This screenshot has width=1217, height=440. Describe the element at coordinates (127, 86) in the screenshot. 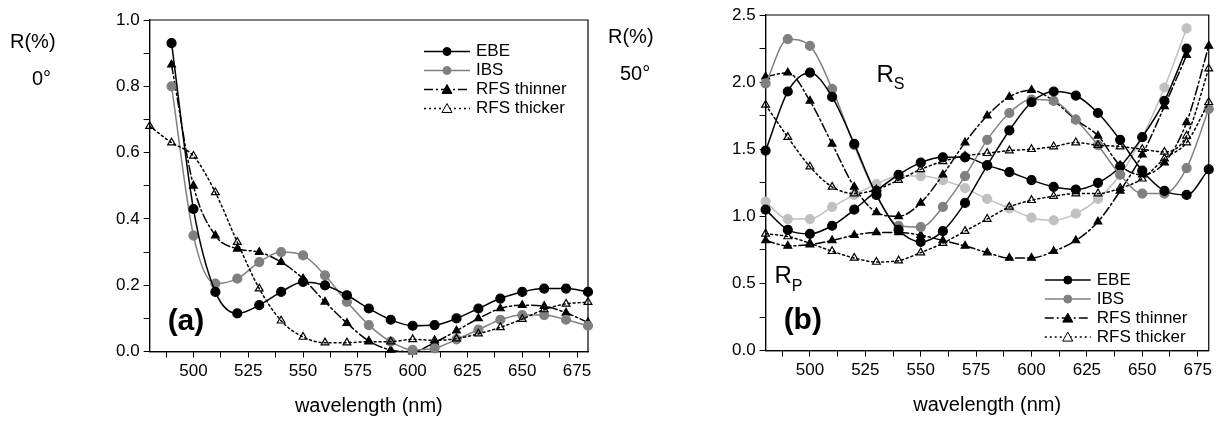

I see `y-tick-label: 0.8` at that location.